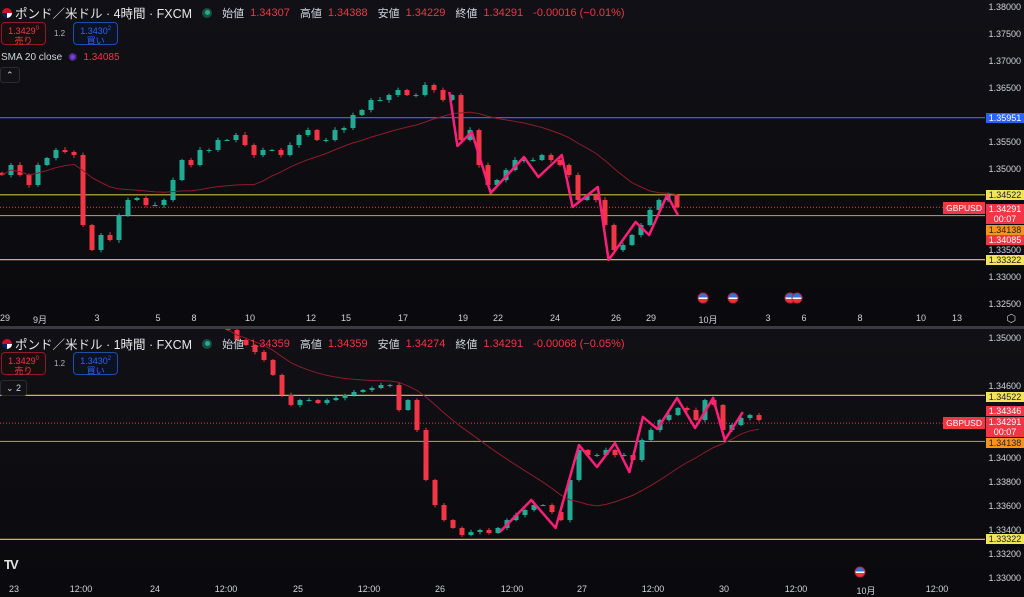 Image resolution: width=1024 pixels, height=597 pixels. Describe the element at coordinates (73, 58) in the screenshot. I see `gear-icon: ✺` at that location.